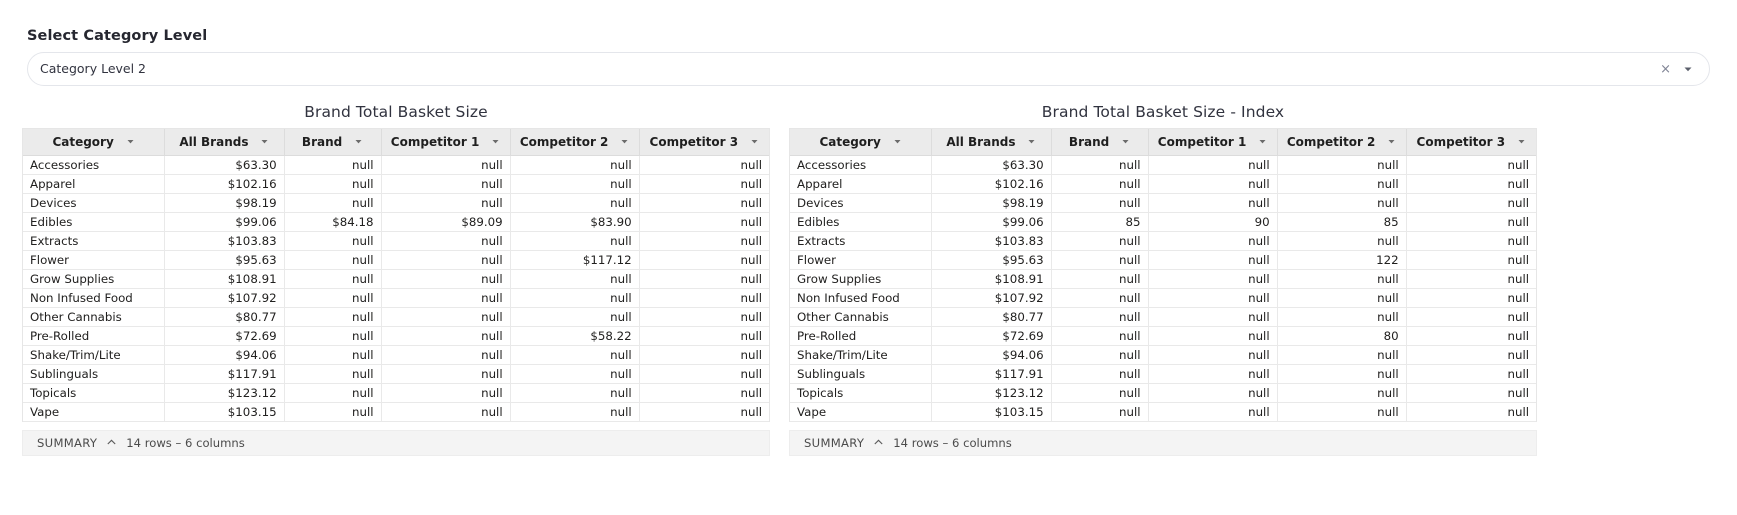 This screenshot has width=1737, height=515. What do you see at coordinates (333, 222) in the screenshot?
I see `cell-value: $84.18` at bounding box center [333, 222].